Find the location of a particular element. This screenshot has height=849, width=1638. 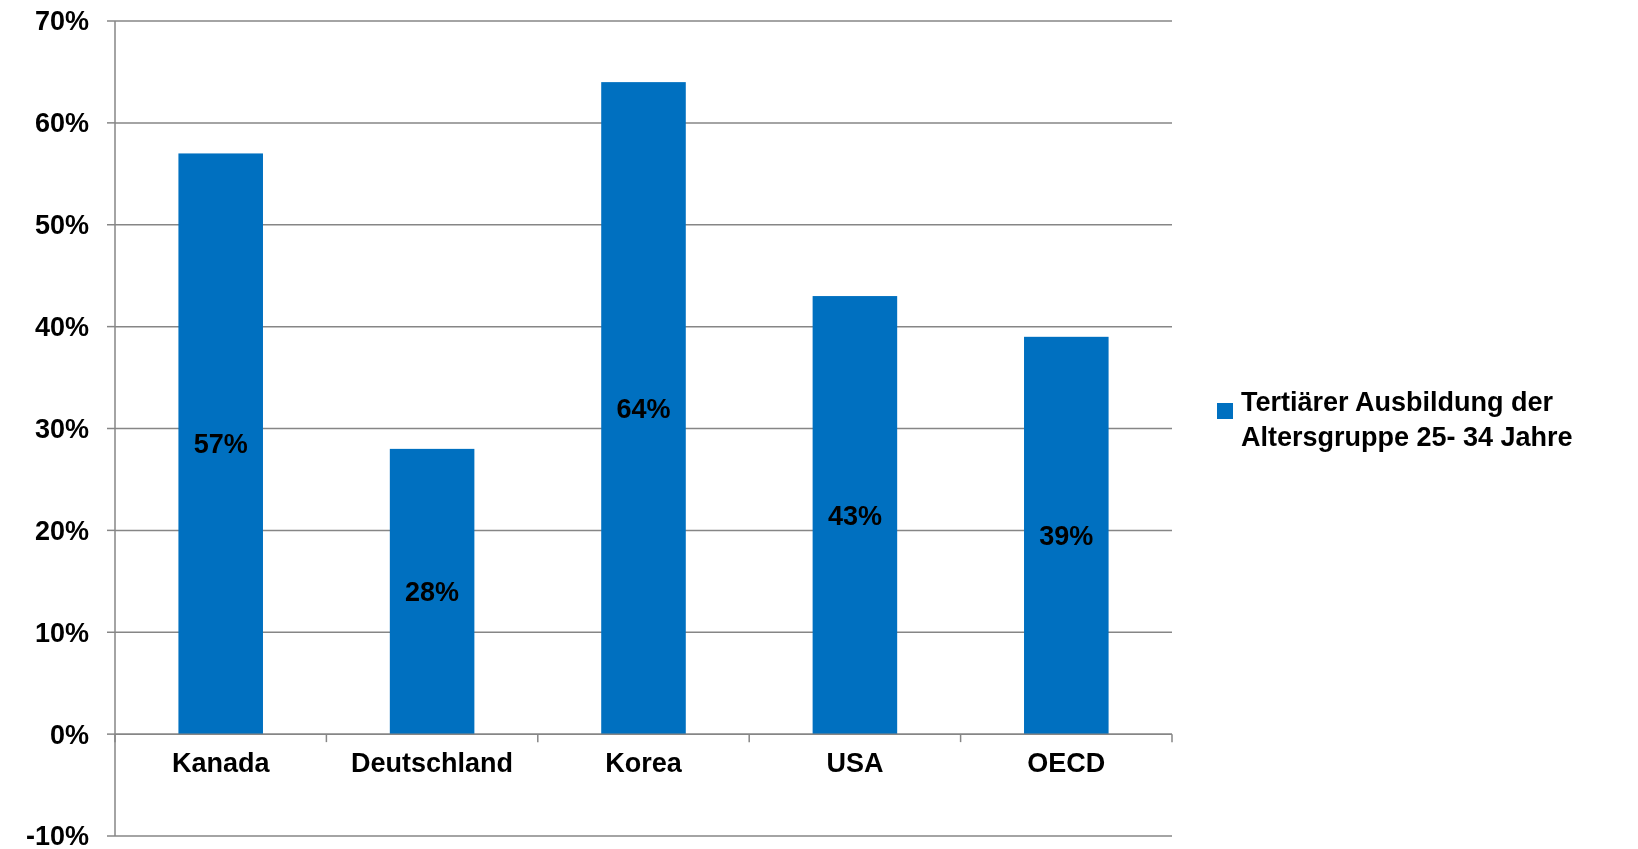

x-tick-label: Deutschland is located at coordinates (432, 763).